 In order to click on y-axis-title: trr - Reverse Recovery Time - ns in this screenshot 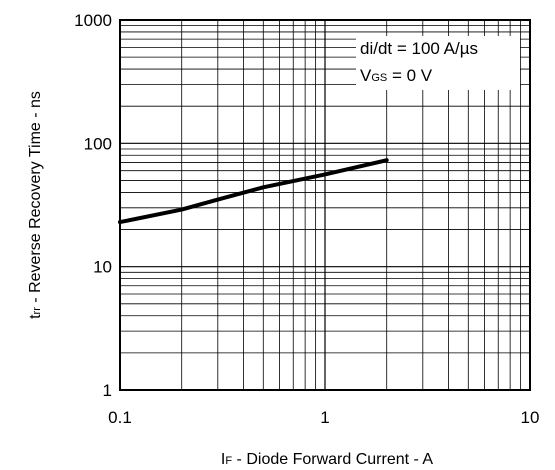, I will do `click(35, 205)`.